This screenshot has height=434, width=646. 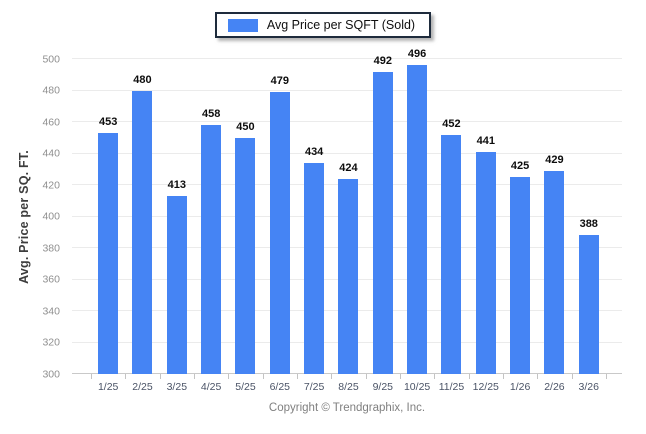 What do you see at coordinates (245, 126) in the screenshot?
I see `bar-value-label: 450` at bounding box center [245, 126].